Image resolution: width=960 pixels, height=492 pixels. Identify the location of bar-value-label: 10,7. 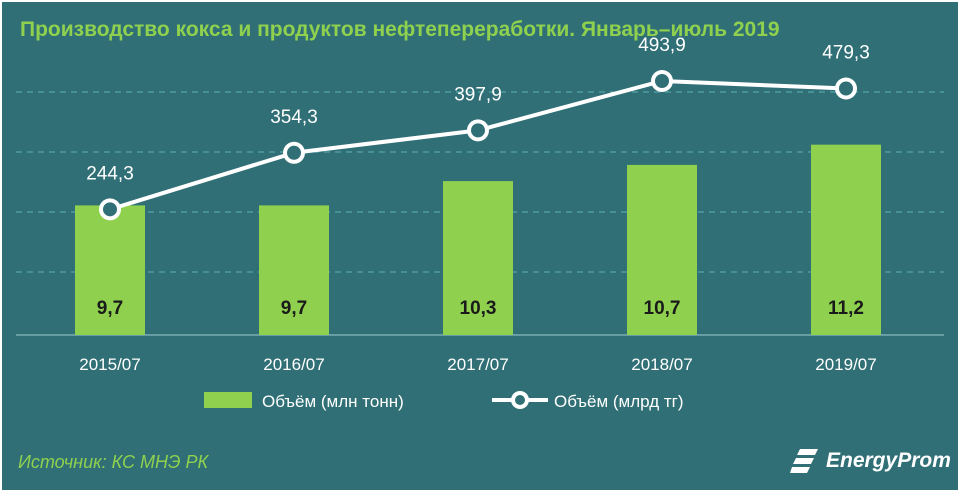
(662, 308).